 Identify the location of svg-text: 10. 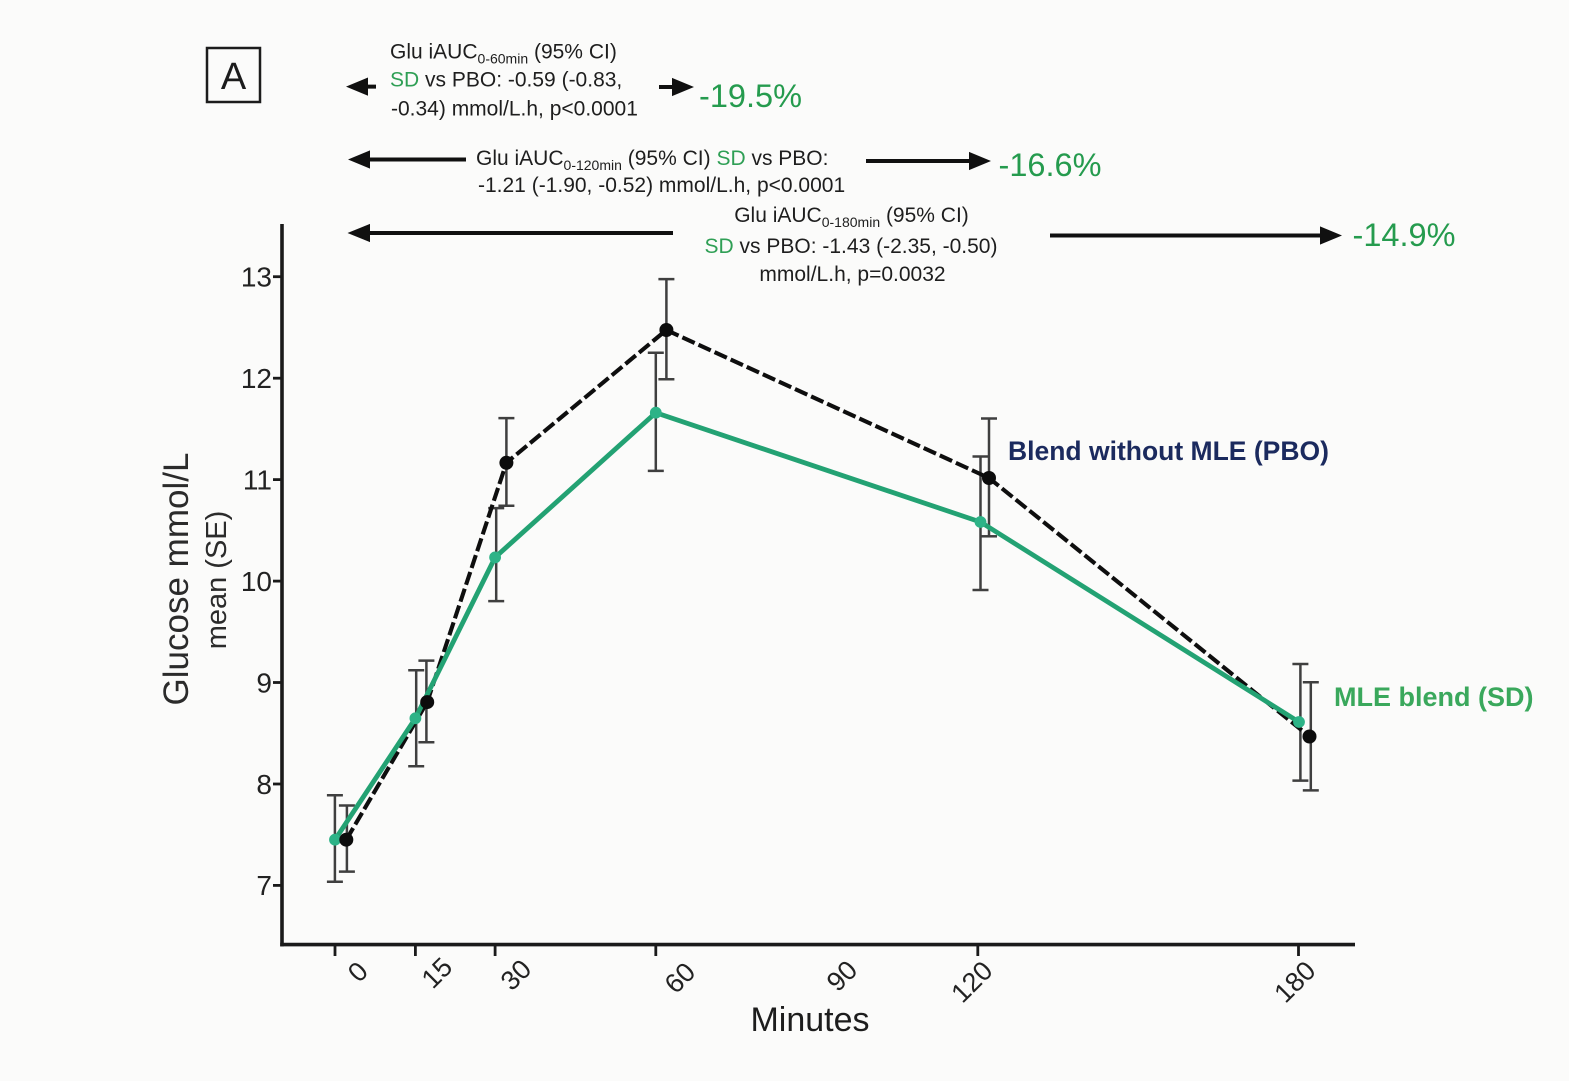
(256, 581).